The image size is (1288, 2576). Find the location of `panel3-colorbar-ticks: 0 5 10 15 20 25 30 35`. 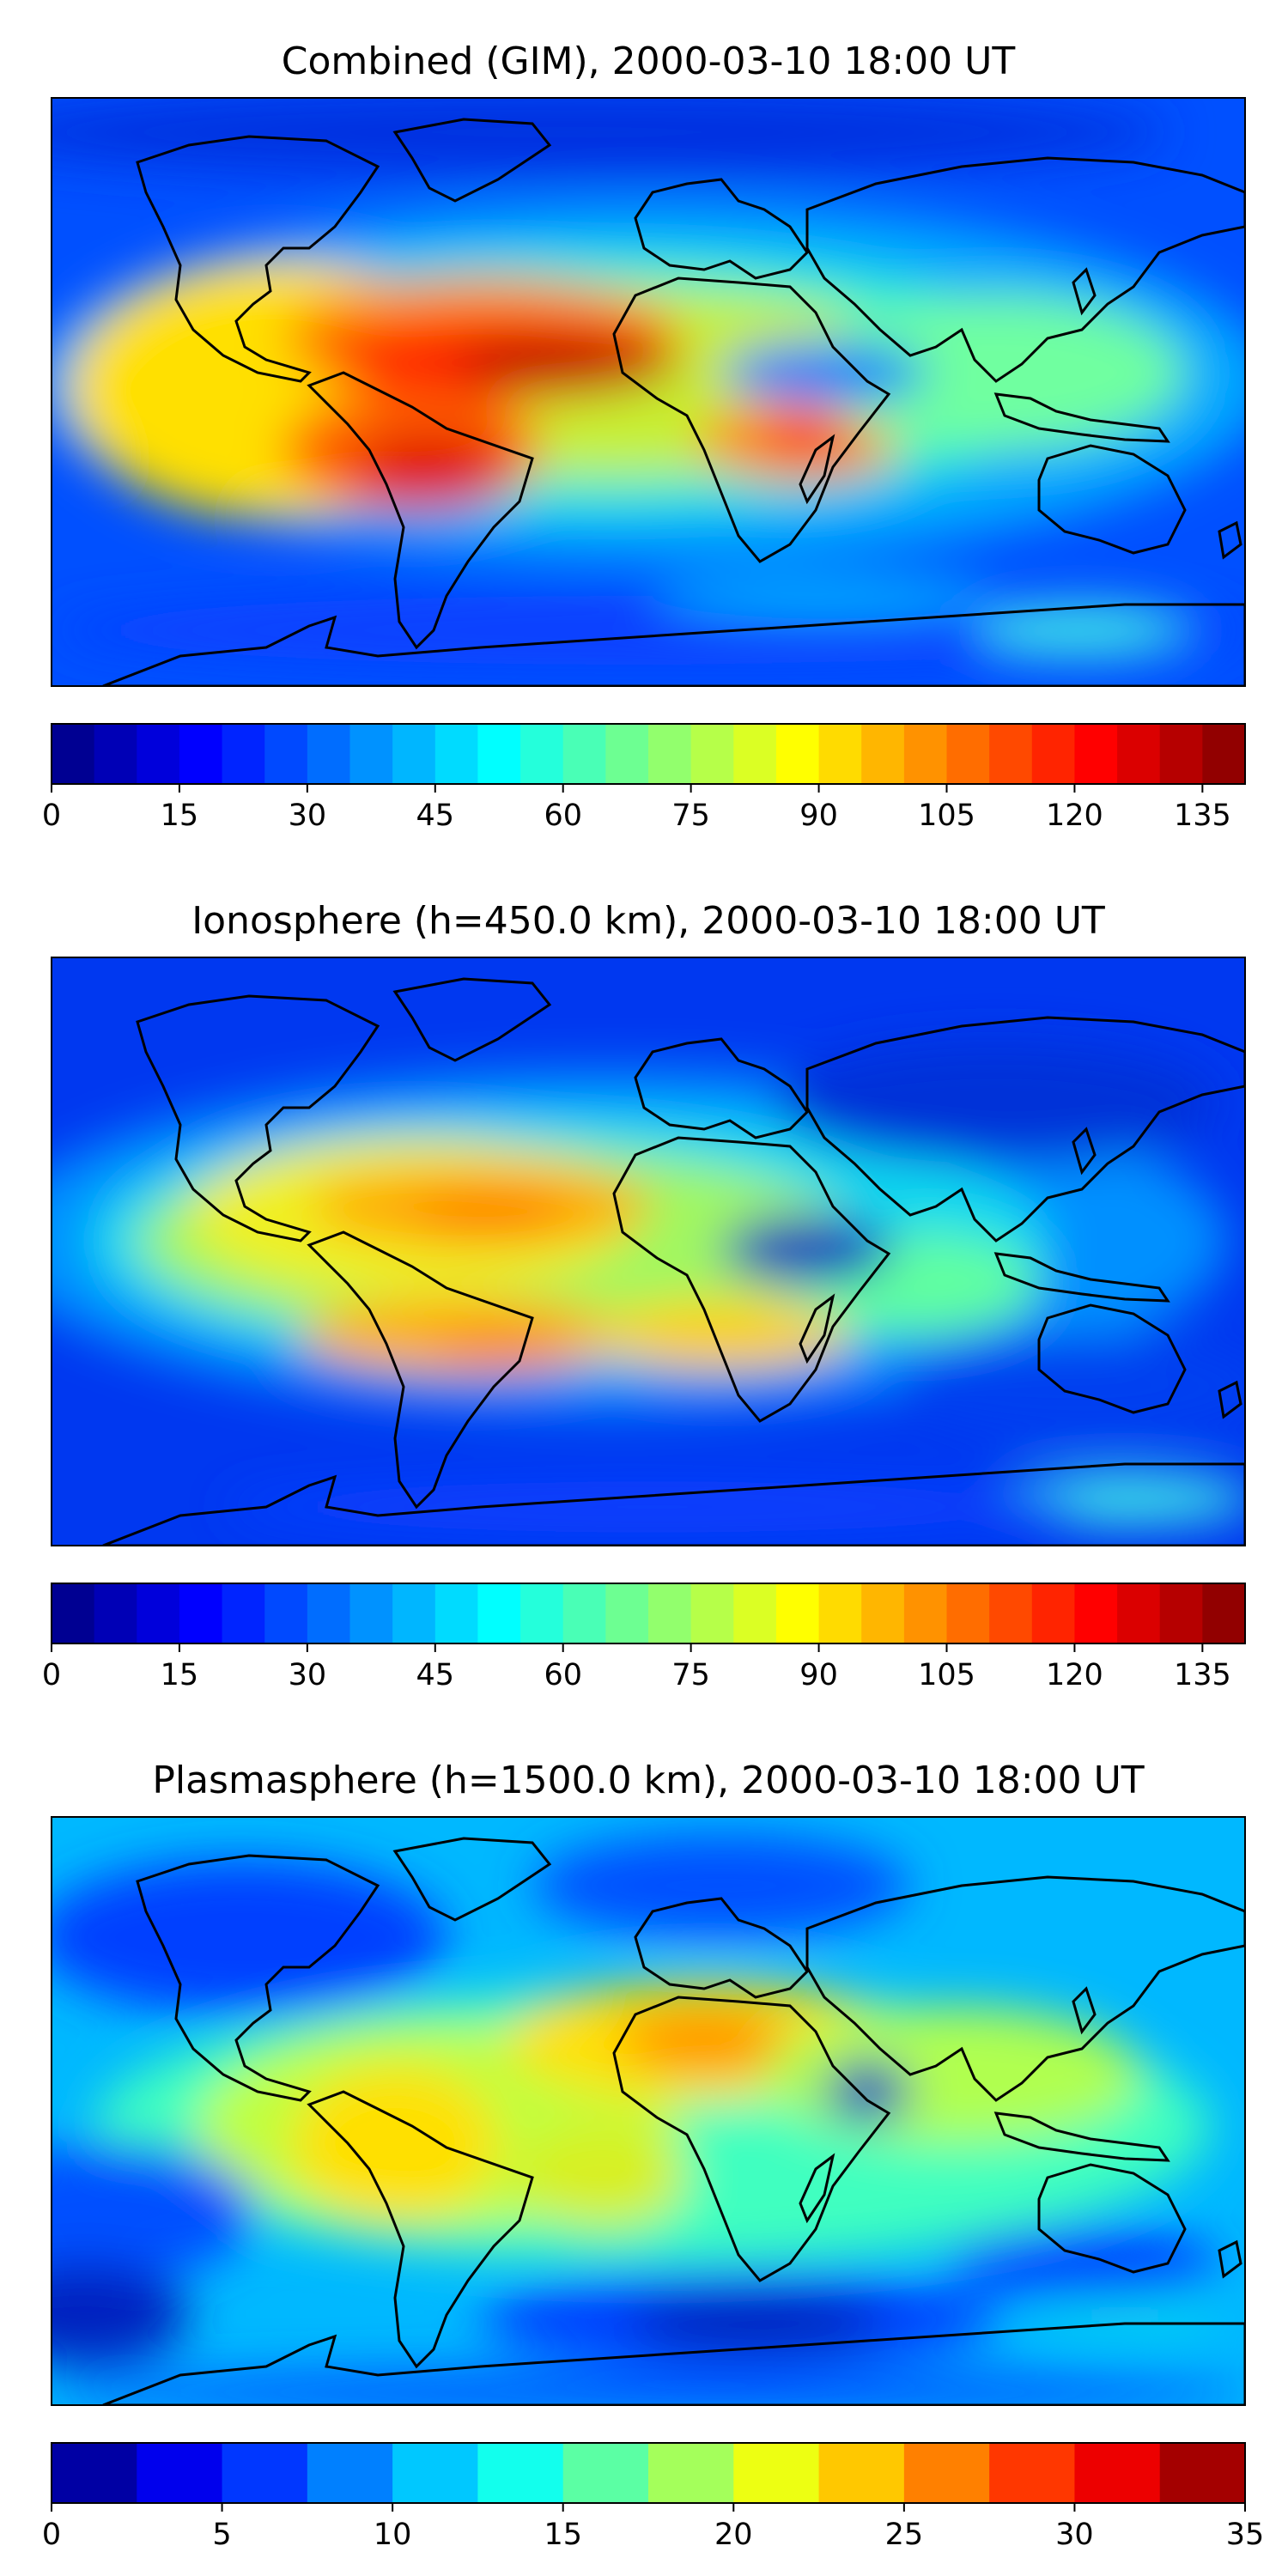

panel3-colorbar-ticks: 0 5 10 15 20 25 30 35 is located at coordinates (653, 2528).